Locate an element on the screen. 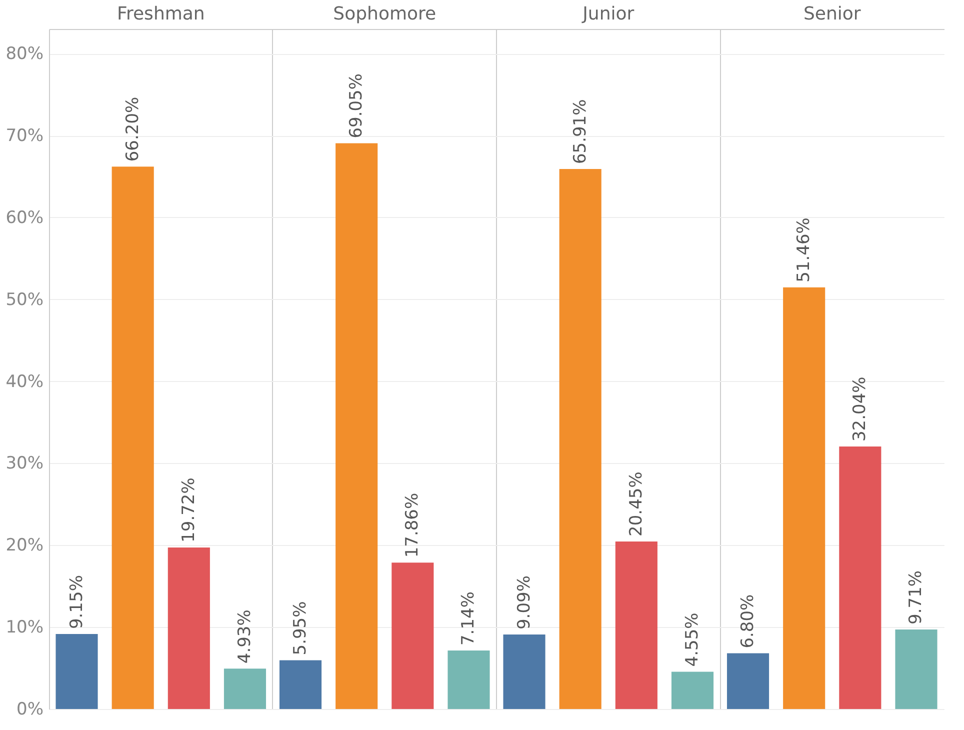  data-label: 5.95% is located at coordinates (300, 628).